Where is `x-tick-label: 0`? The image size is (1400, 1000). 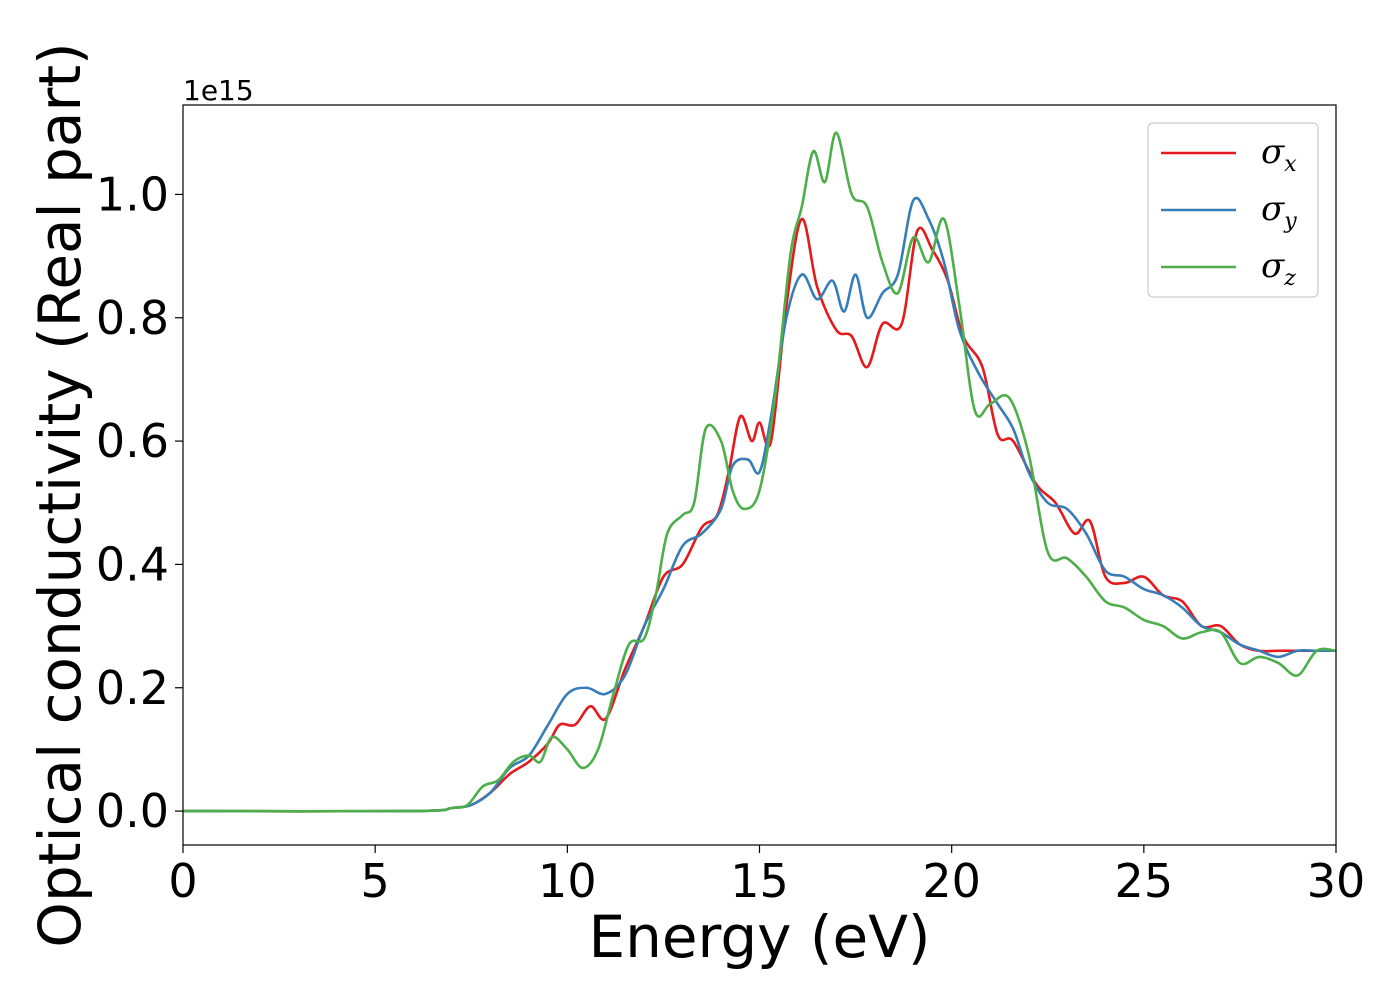 x-tick-label: 0 is located at coordinates (182, 881).